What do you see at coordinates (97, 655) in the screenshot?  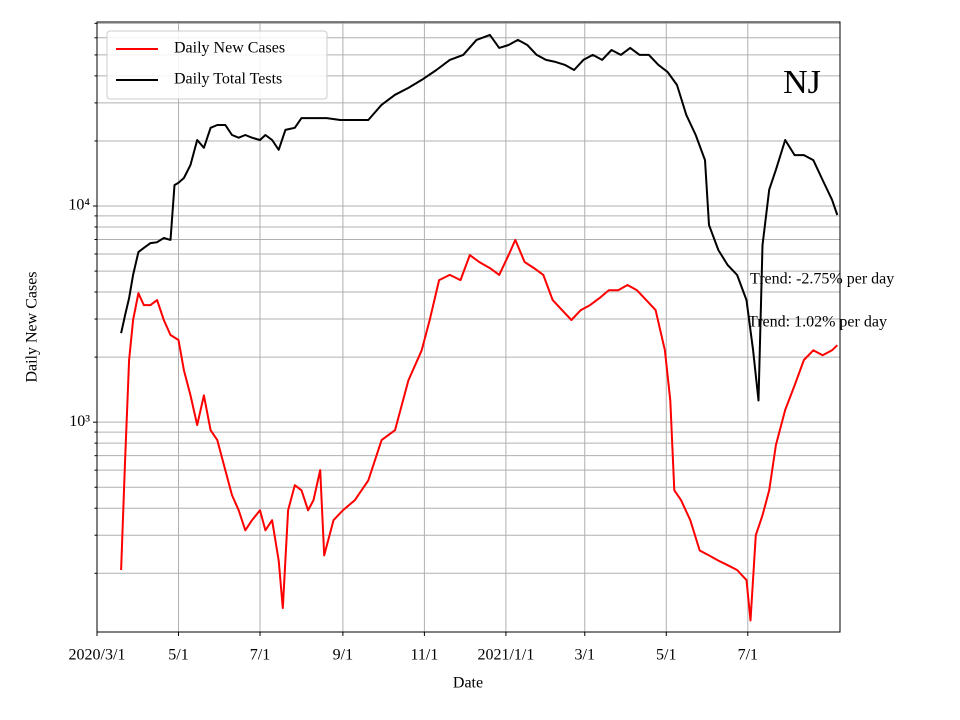 I see `x-tick-label: 2020/3/1` at bounding box center [97, 655].